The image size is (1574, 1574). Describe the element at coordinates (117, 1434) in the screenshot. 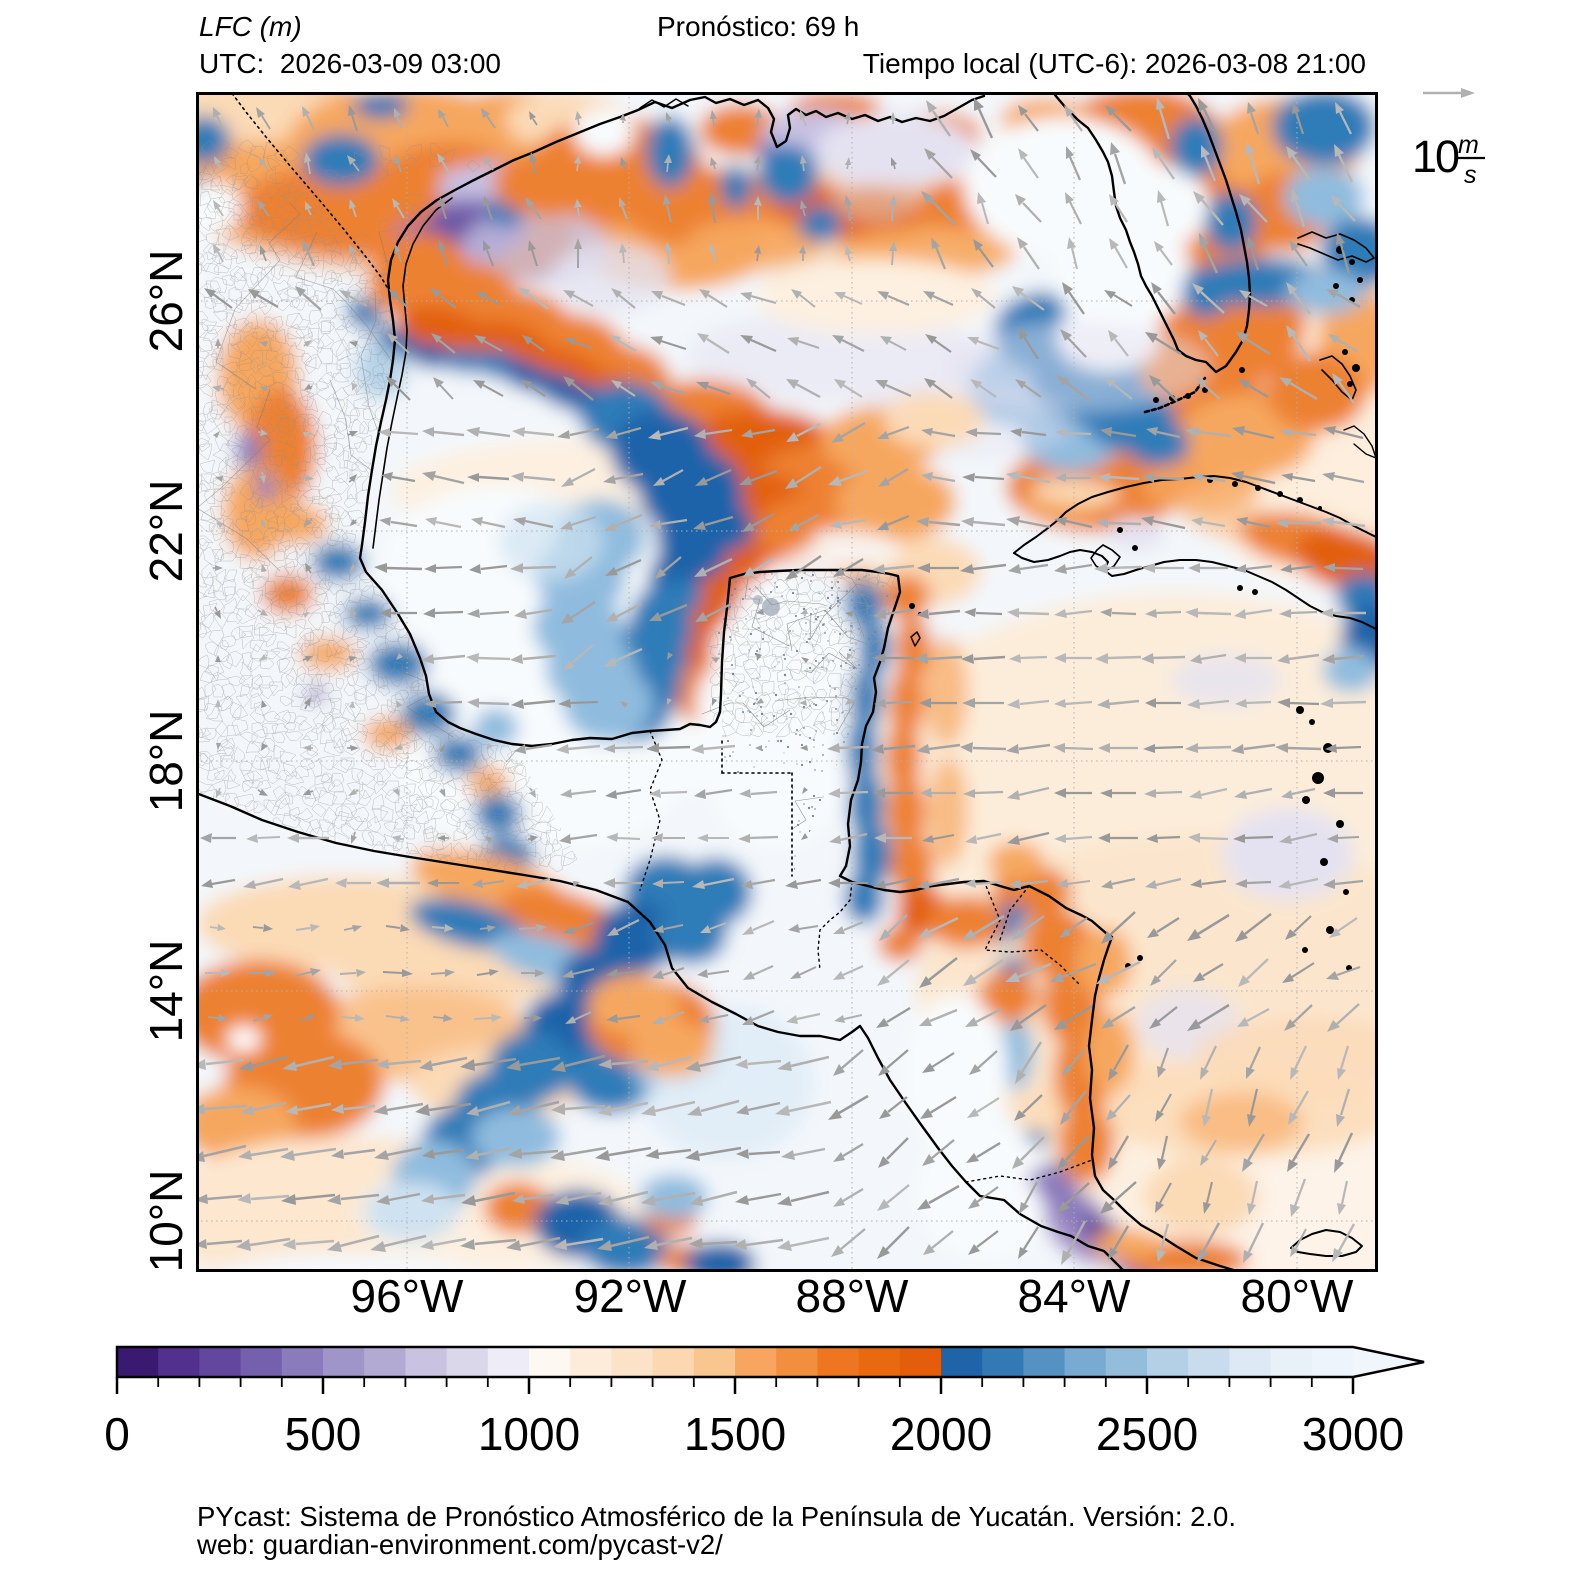

I see `svg-text: 0` at that location.